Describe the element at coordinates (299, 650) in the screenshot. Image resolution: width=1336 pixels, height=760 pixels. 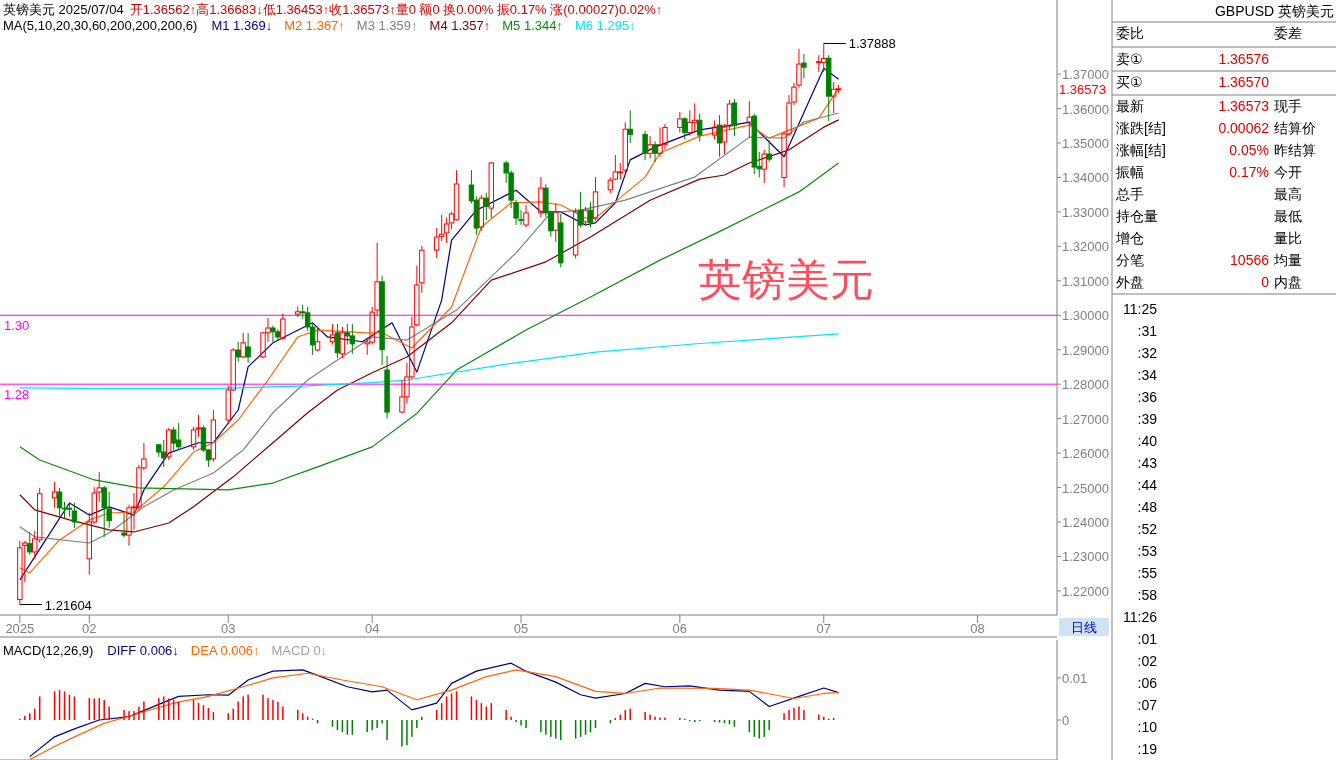
I see `annotation: MACD 0↓` at that location.